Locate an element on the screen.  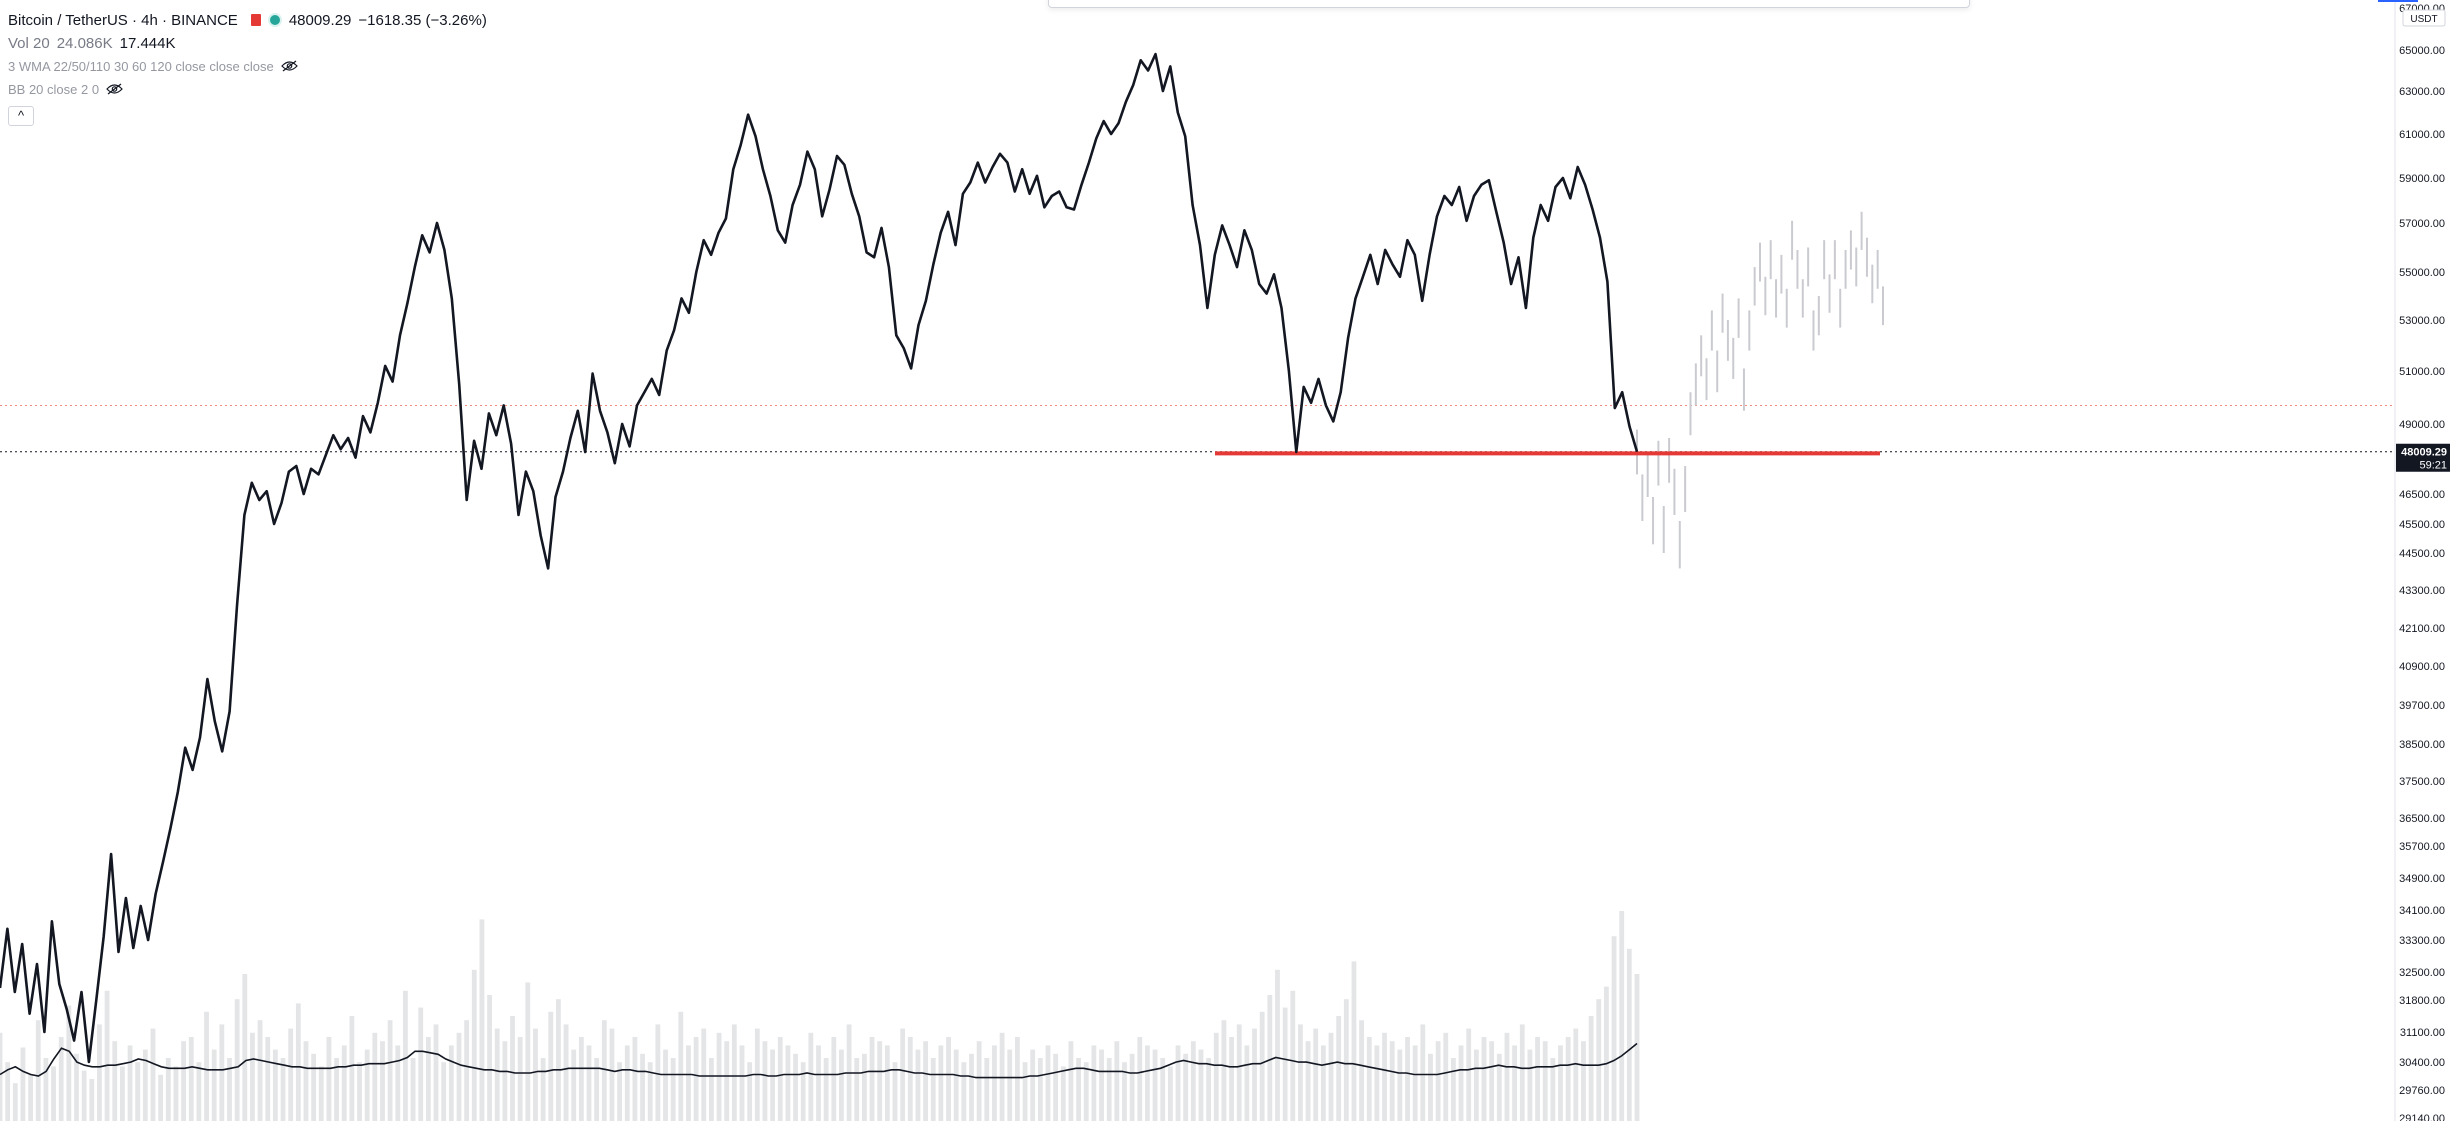
top-popup-panel is located at coordinates (1509, 4).